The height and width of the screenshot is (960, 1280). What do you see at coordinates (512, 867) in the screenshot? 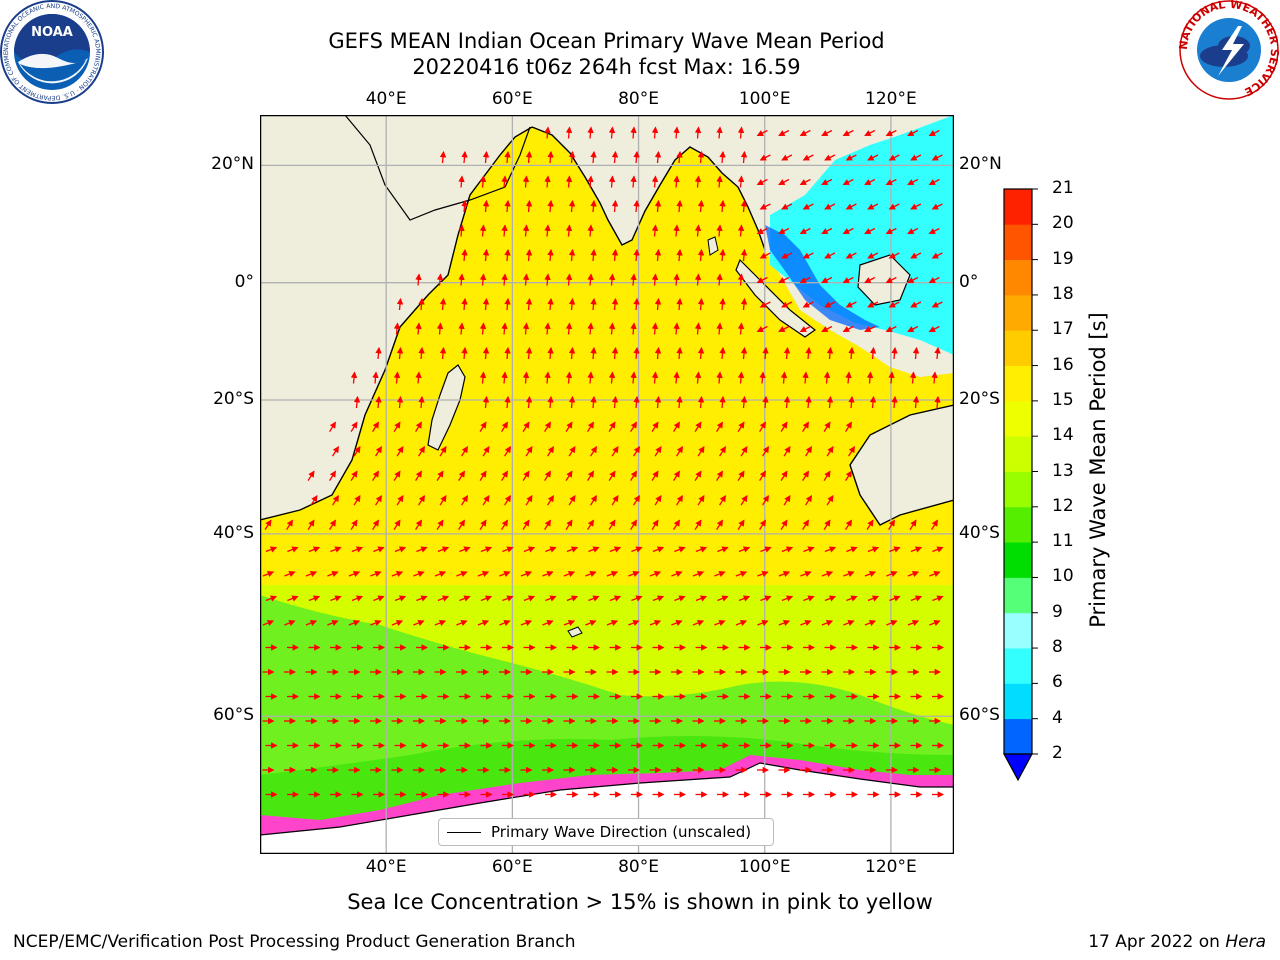
I see `axis-tick-label: 60°E` at bounding box center [512, 867].